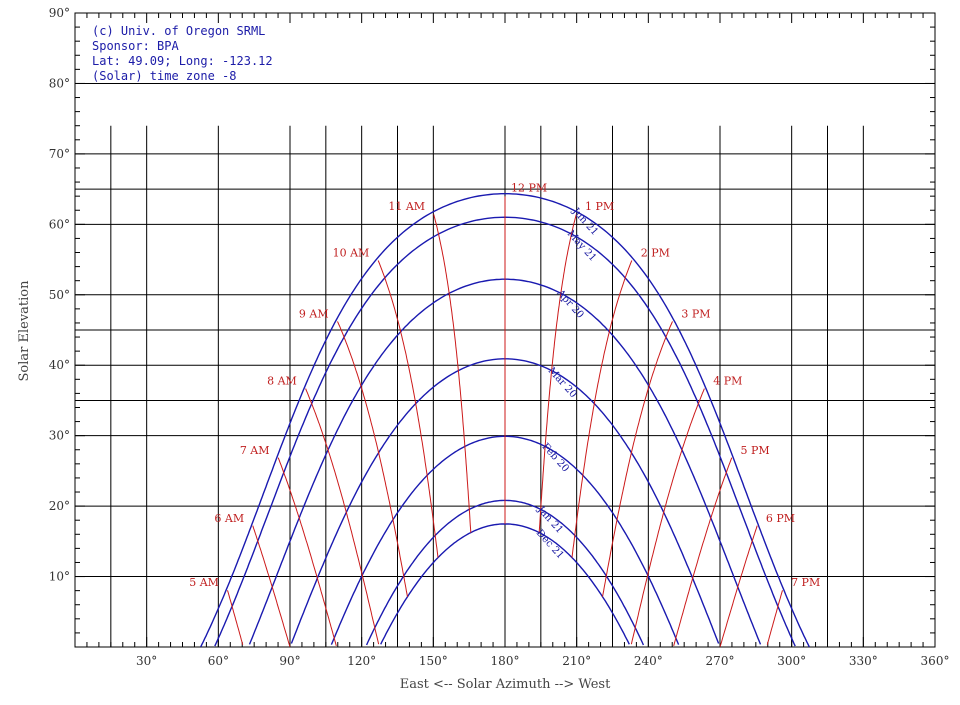  I want to click on y-tick-label: 40°, so click(59, 365).